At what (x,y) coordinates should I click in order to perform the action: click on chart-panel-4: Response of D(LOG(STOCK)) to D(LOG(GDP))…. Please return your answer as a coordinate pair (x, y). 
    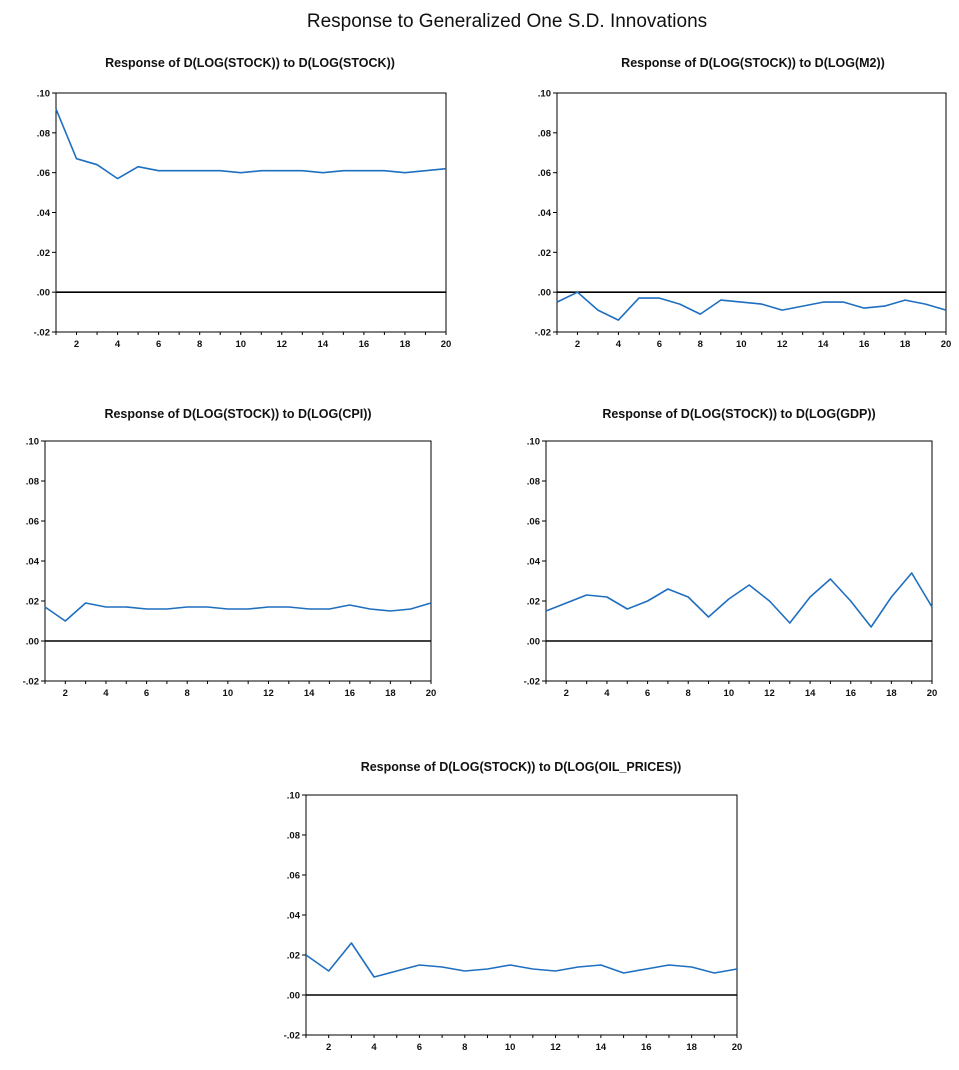
    Looking at the image, I should click on (731, 553).